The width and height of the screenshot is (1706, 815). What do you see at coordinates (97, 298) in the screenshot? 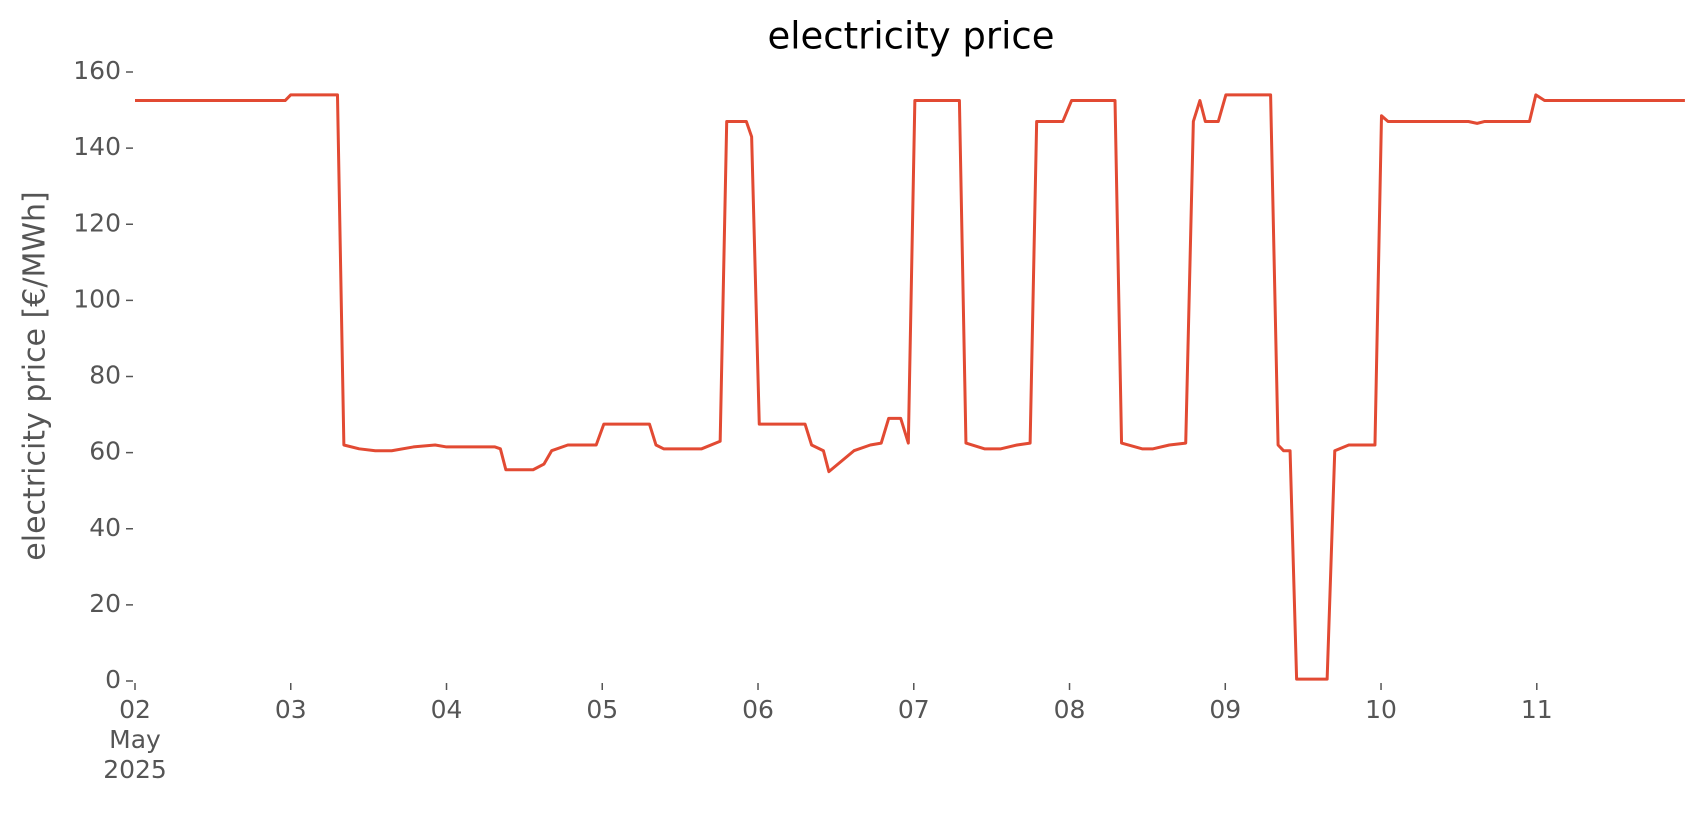
I see `y-tick-label: 100` at bounding box center [97, 298].